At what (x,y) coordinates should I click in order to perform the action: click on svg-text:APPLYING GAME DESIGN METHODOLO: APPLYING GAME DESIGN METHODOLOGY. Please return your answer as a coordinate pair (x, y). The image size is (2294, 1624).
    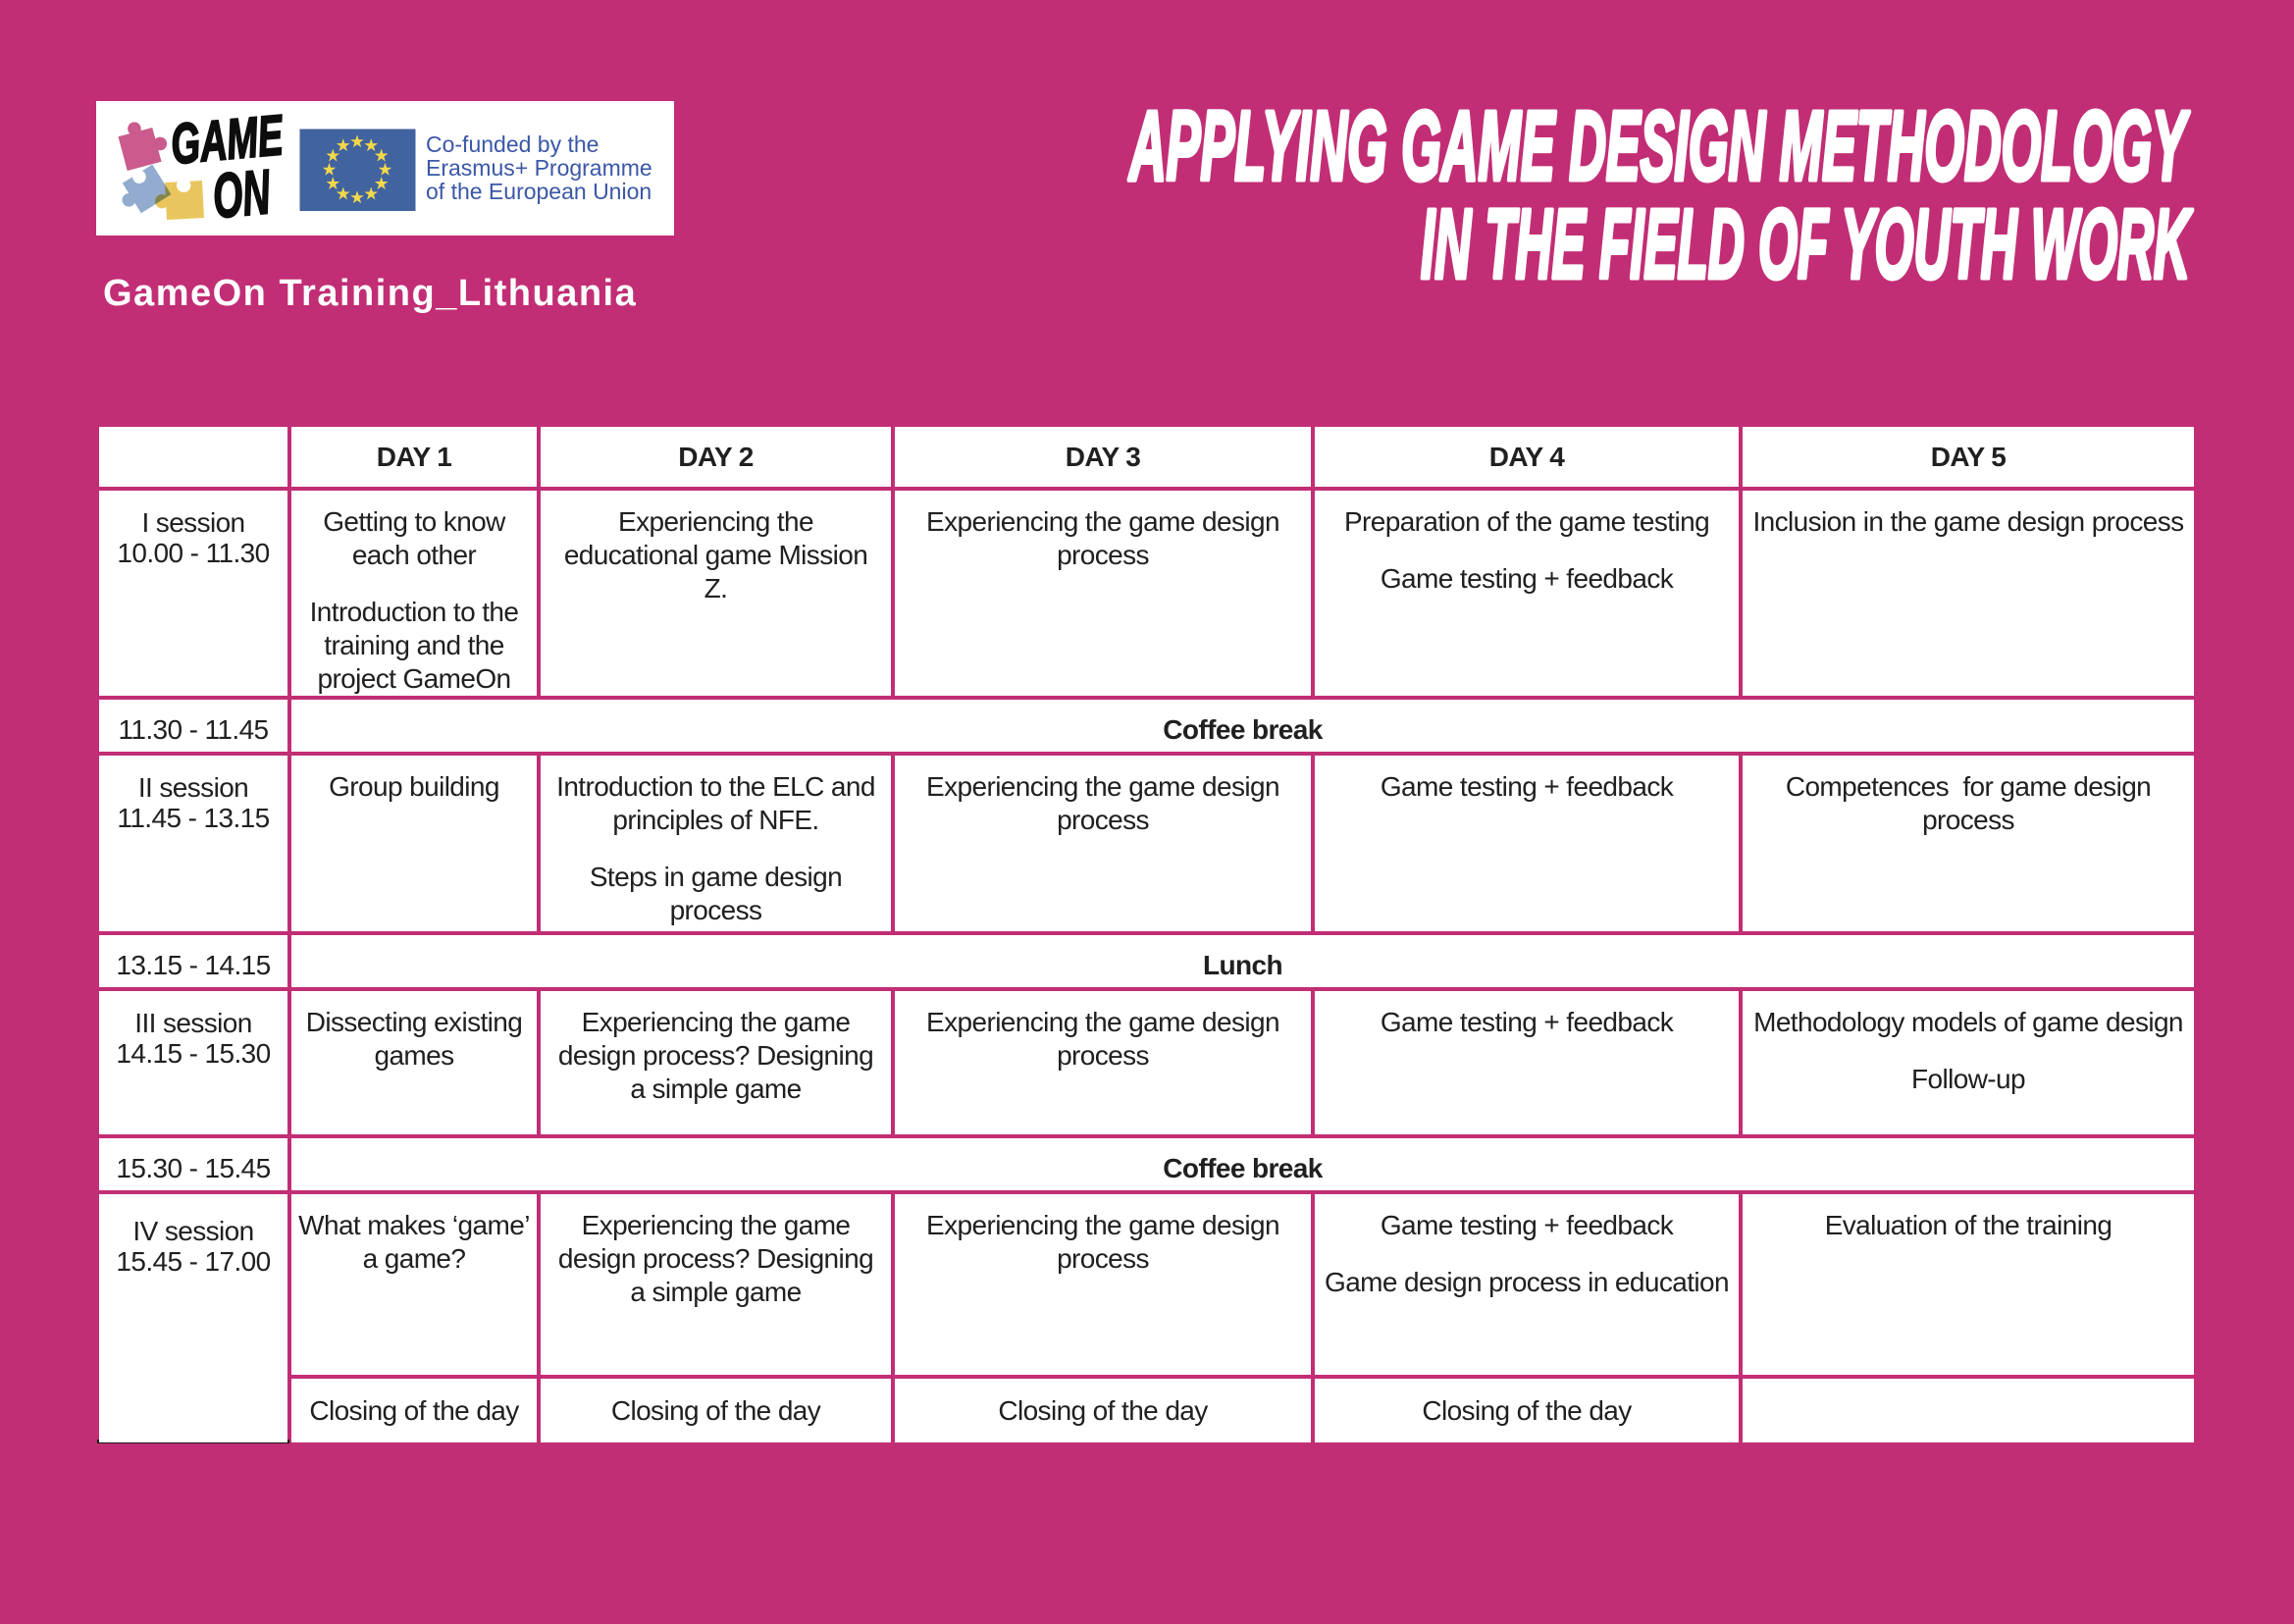
    Looking at the image, I should click on (1658, 146).